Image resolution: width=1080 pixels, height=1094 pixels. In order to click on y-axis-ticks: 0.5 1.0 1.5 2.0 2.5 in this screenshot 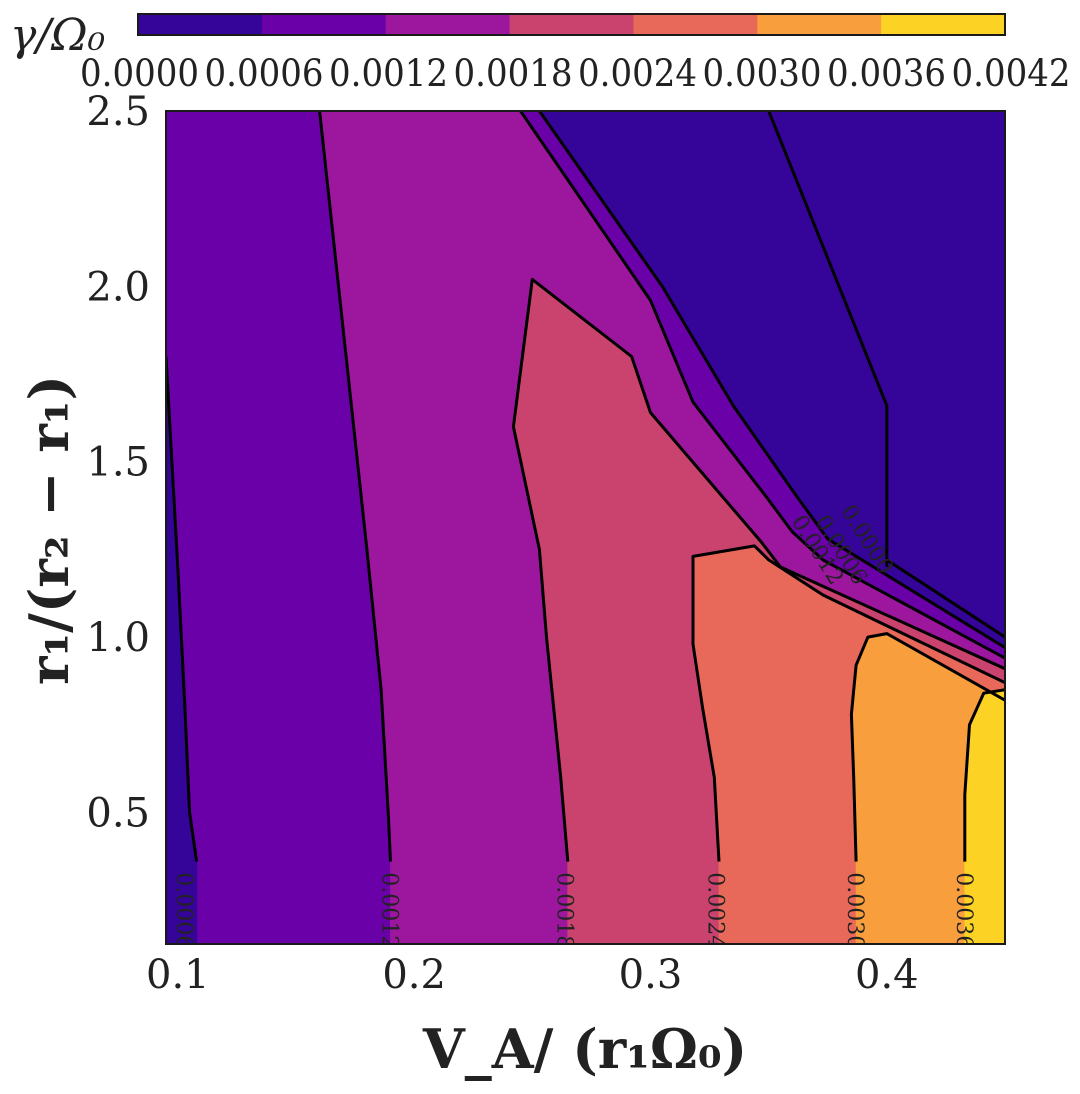, I will do `click(118, 462)`.